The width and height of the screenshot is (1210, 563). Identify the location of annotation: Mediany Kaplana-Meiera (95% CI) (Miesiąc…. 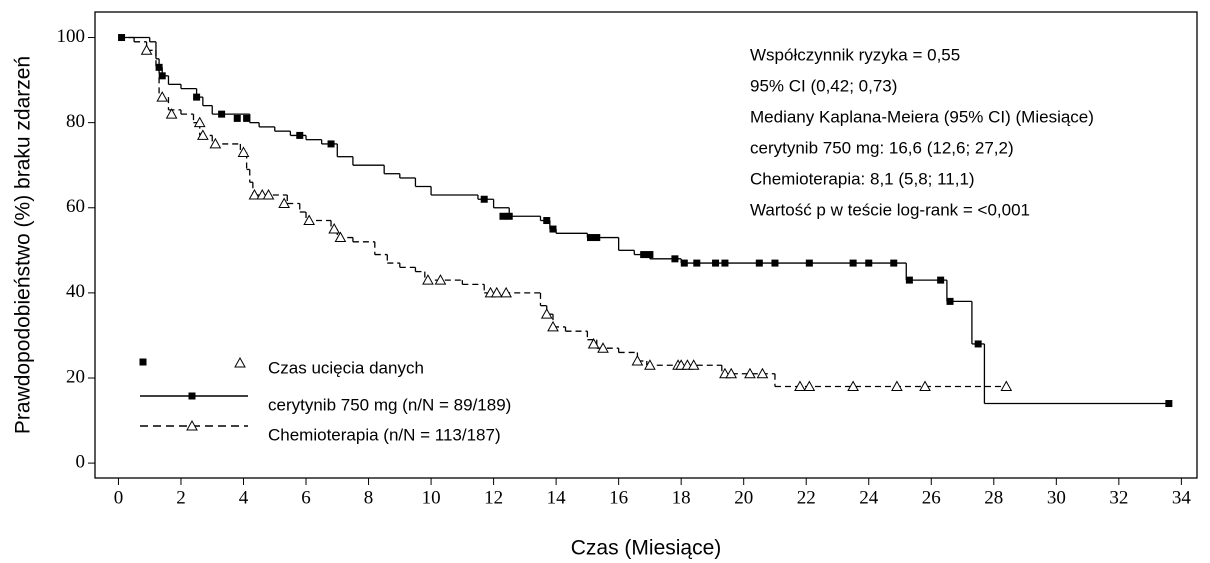
(922, 116).